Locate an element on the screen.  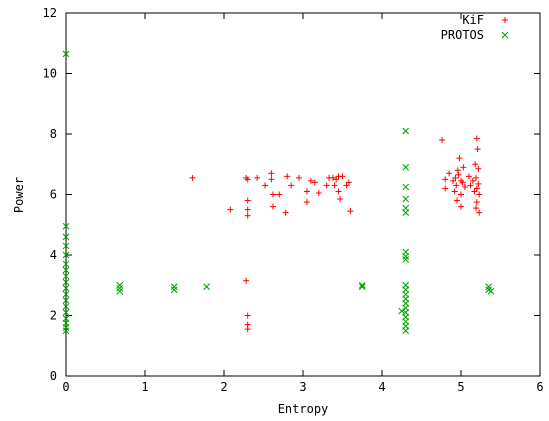
legend-symbol-protos is located at coordinates (505, 35).